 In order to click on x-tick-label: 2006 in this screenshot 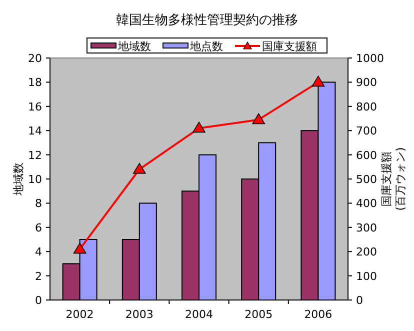, I will do `click(318, 314)`.